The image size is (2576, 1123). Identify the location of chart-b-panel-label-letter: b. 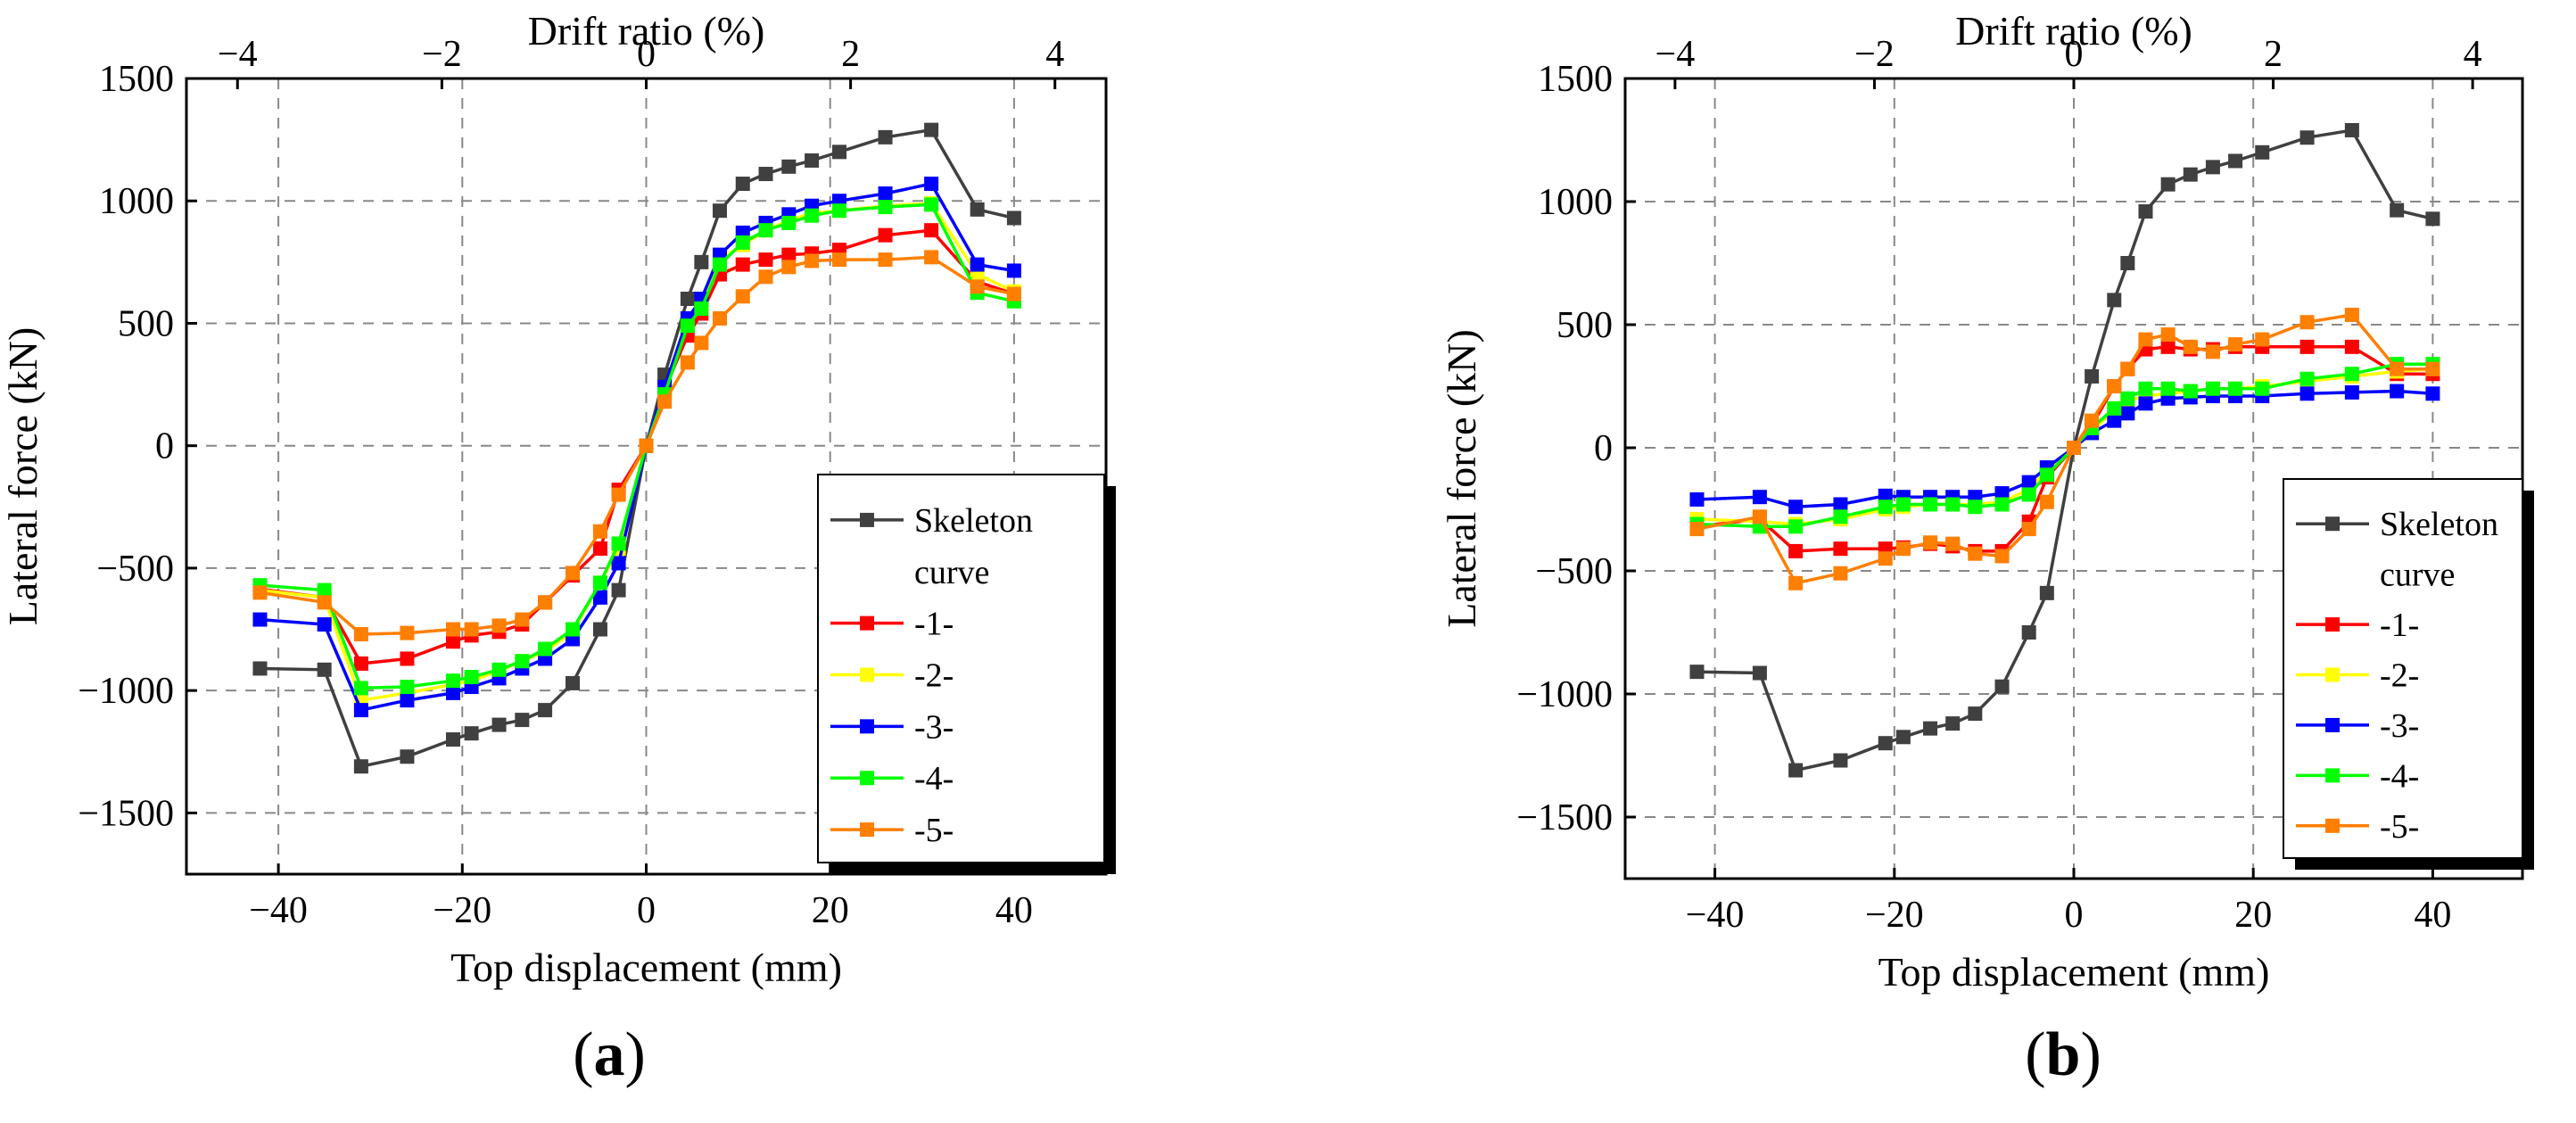
(2064, 1054).